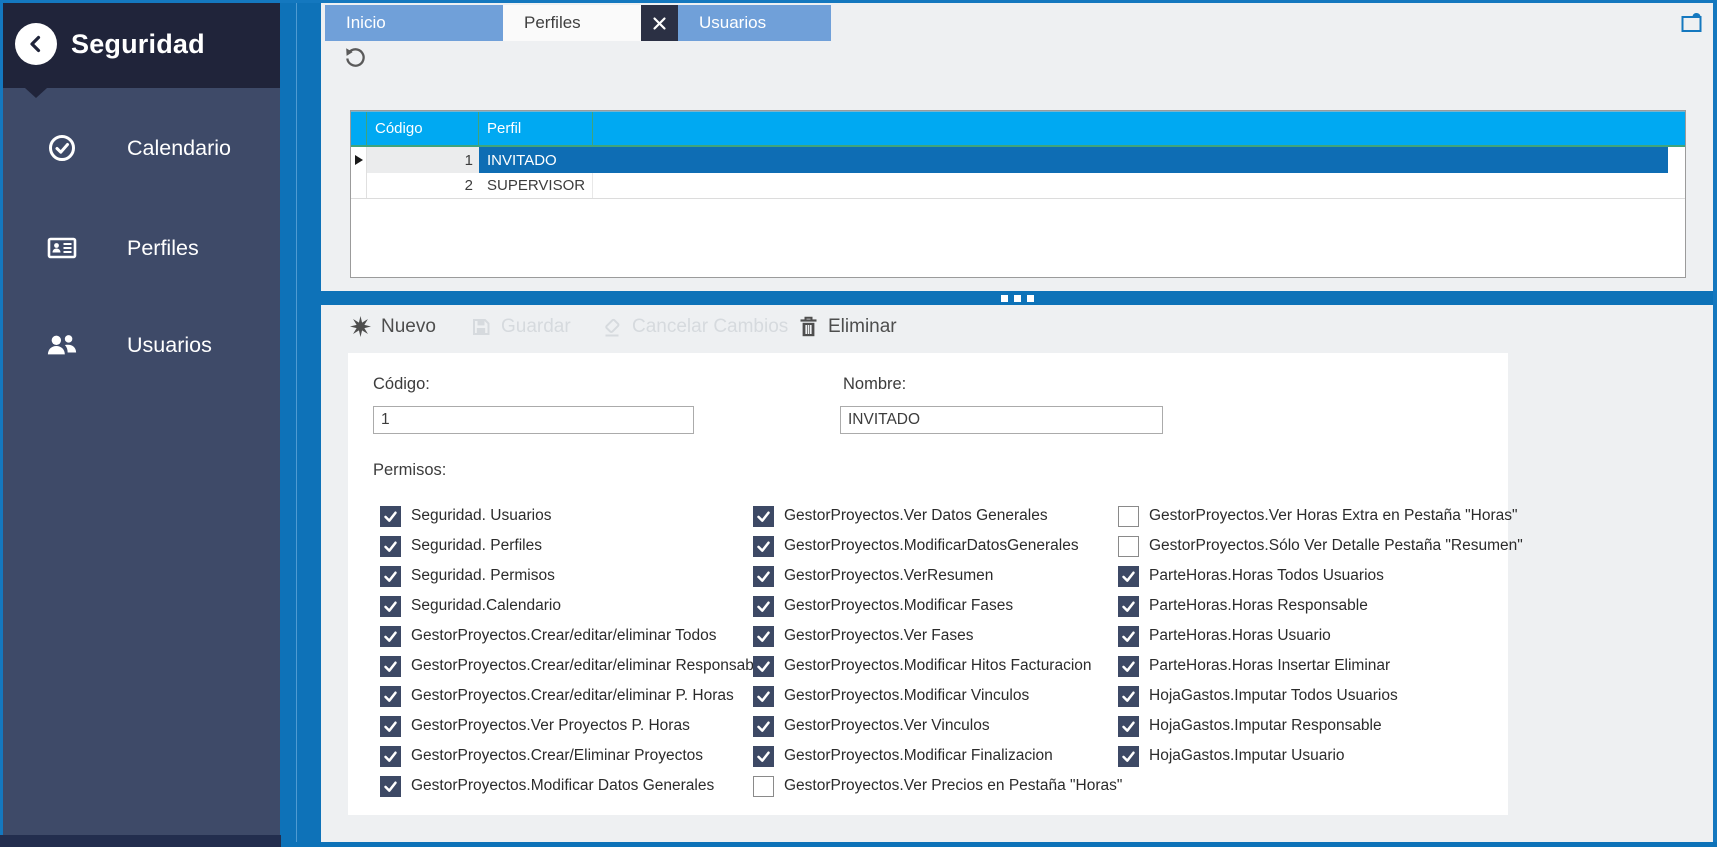 The image size is (1717, 847). What do you see at coordinates (733, 22) in the screenshot?
I see `tab-label: Usuarios` at bounding box center [733, 22].